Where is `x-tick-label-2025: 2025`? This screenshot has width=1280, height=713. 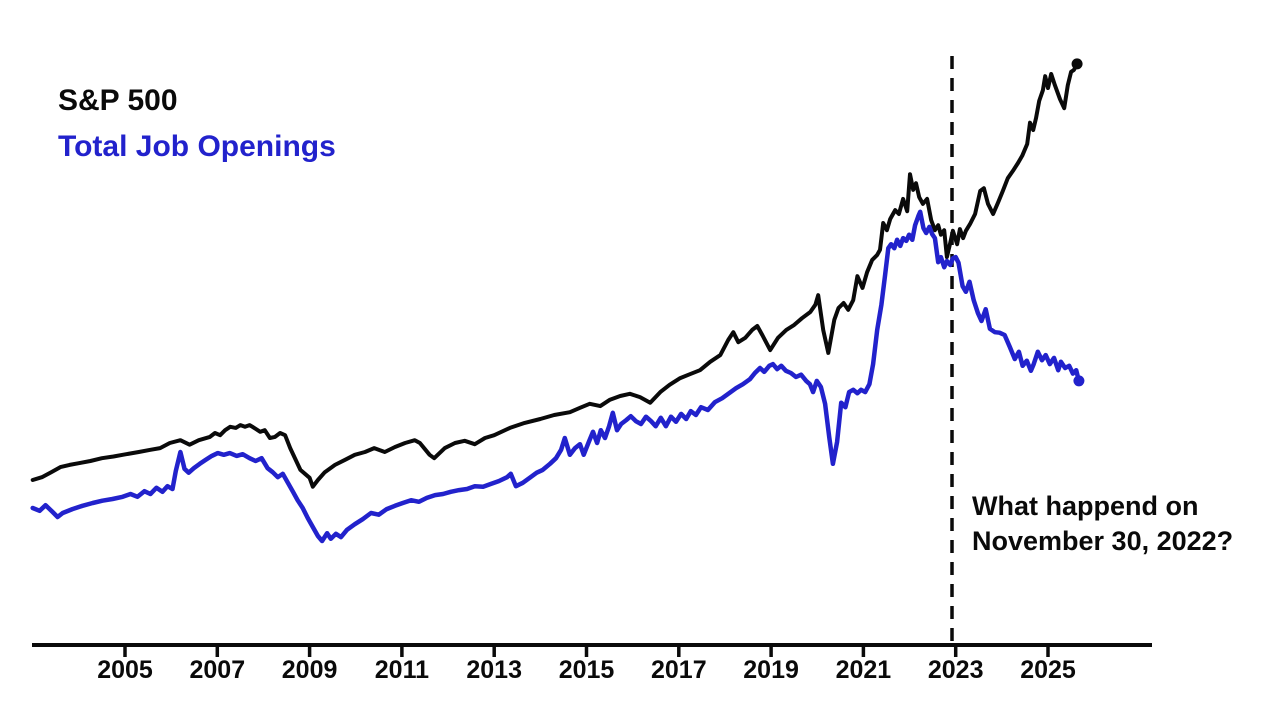 x-tick-label-2025: 2025 is located at coordinates (1048, 670).